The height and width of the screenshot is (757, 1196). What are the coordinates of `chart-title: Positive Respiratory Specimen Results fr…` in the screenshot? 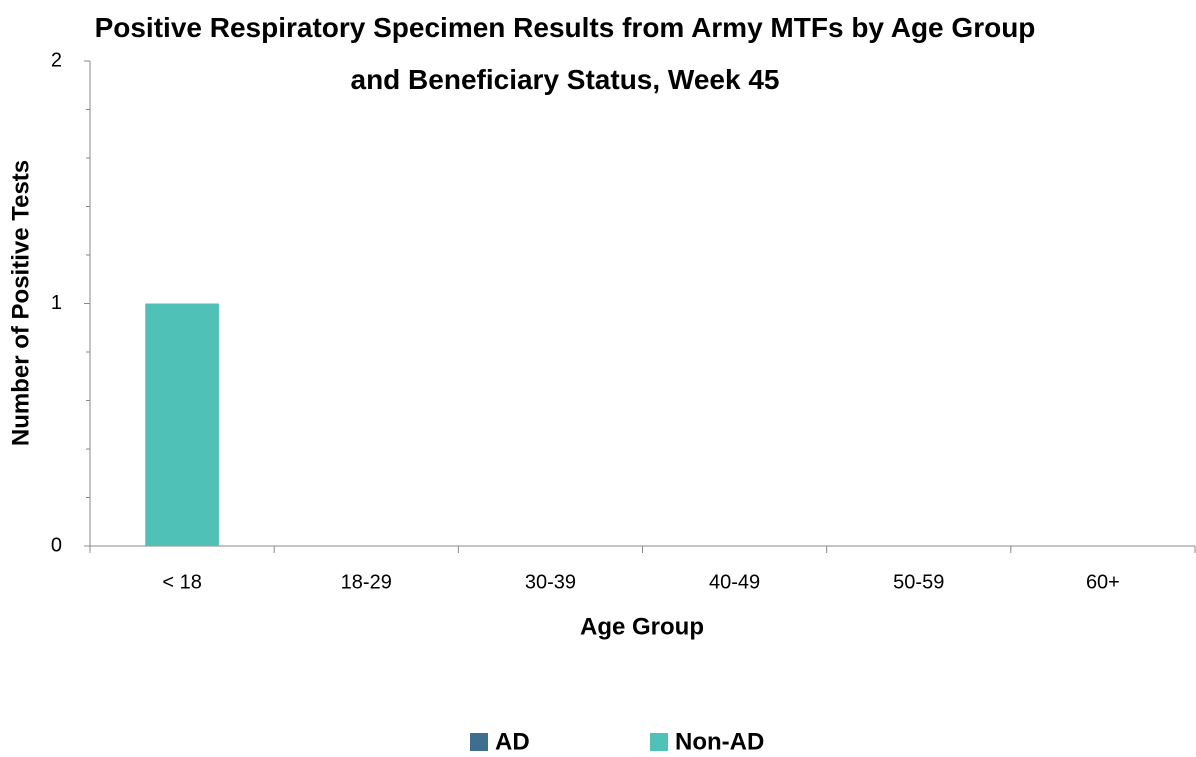 It's located at (565, 53).